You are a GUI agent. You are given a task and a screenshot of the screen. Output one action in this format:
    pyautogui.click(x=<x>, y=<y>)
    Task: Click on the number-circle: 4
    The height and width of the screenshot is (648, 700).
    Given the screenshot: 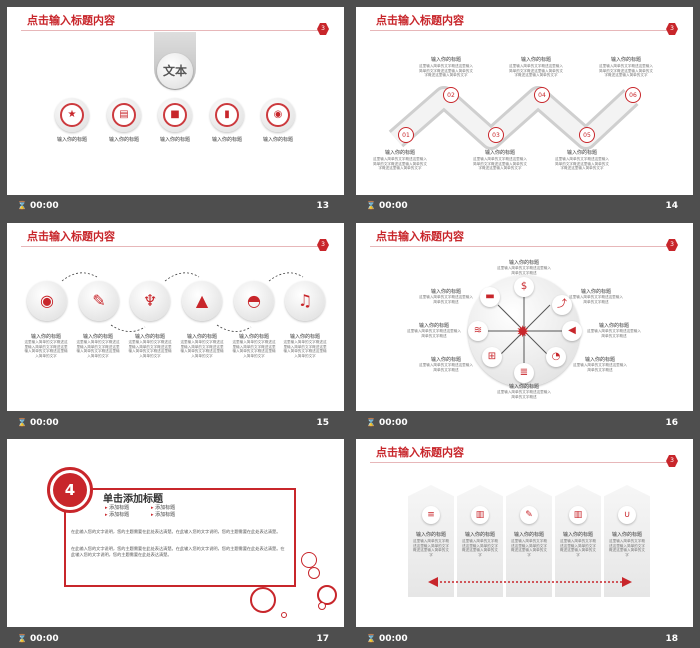 What is the action you would take?
    pyautogui.click(x=70, y=490)
    